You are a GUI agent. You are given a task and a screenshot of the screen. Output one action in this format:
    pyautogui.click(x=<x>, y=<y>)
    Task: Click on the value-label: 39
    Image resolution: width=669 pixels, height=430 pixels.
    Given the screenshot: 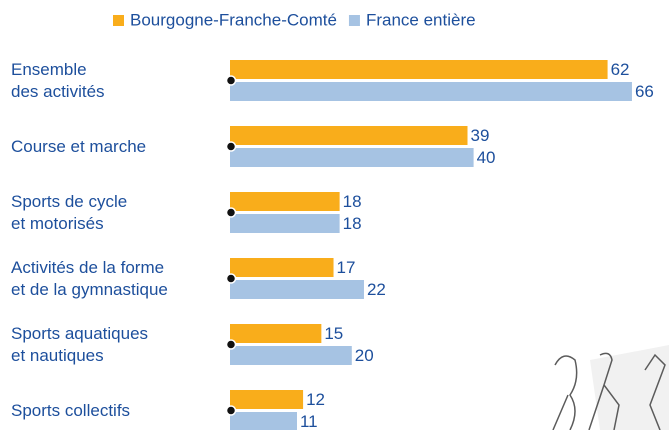 What is the action you would take?
    pyautogui.click(x=480, y=135)
    